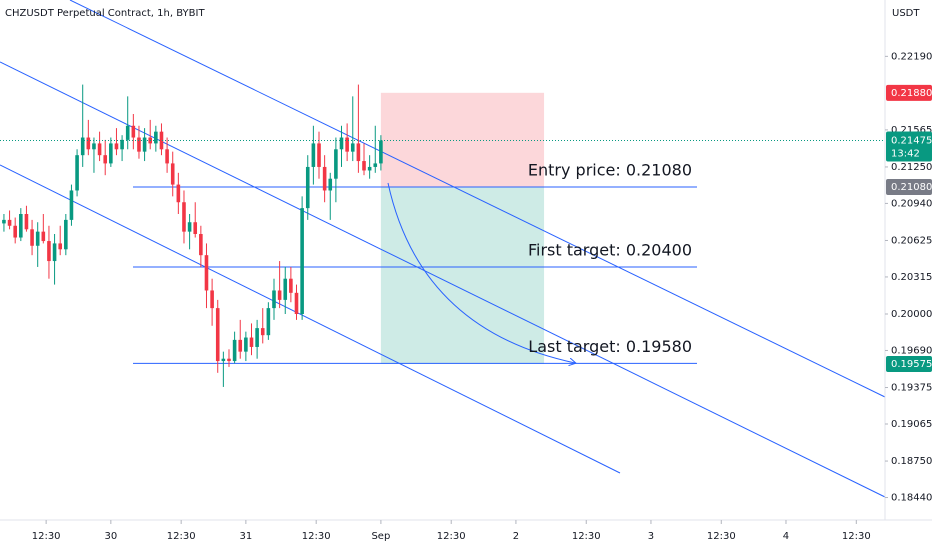 The width and height of the screenshot is (932, 550). Describe the element at coordinates (911, 203) in the screenshot. I see `y-tick-label: 0.20940` at that location.